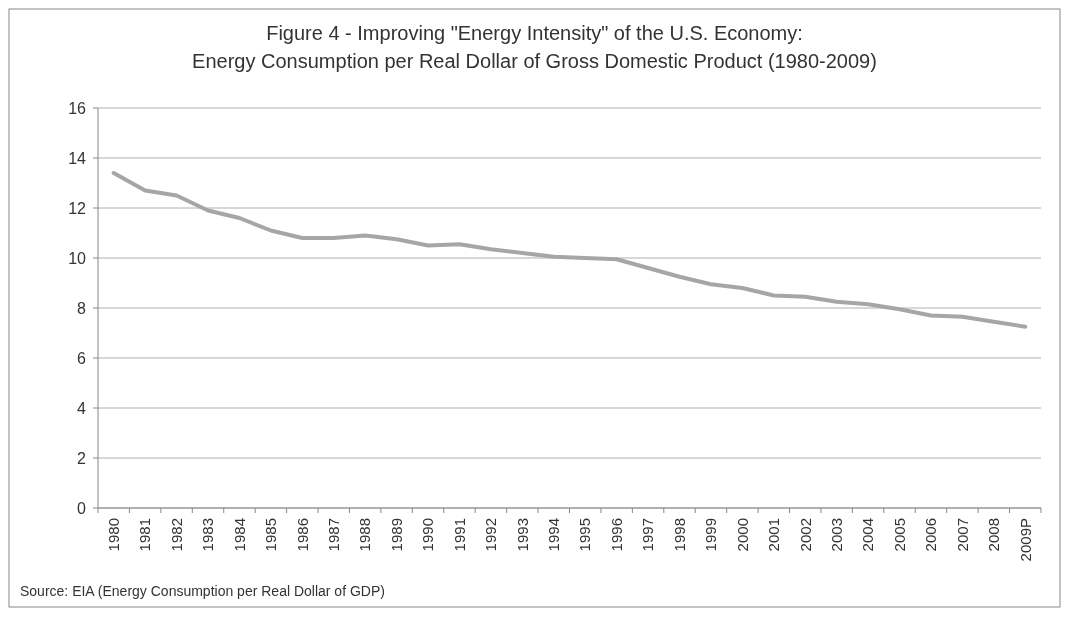 This screenshot has height=617, width=1069. What do you see at coordinates (554, 535) in the screenshot?
I see `x-tick-label: 1994` at bounding box center [554, 535].